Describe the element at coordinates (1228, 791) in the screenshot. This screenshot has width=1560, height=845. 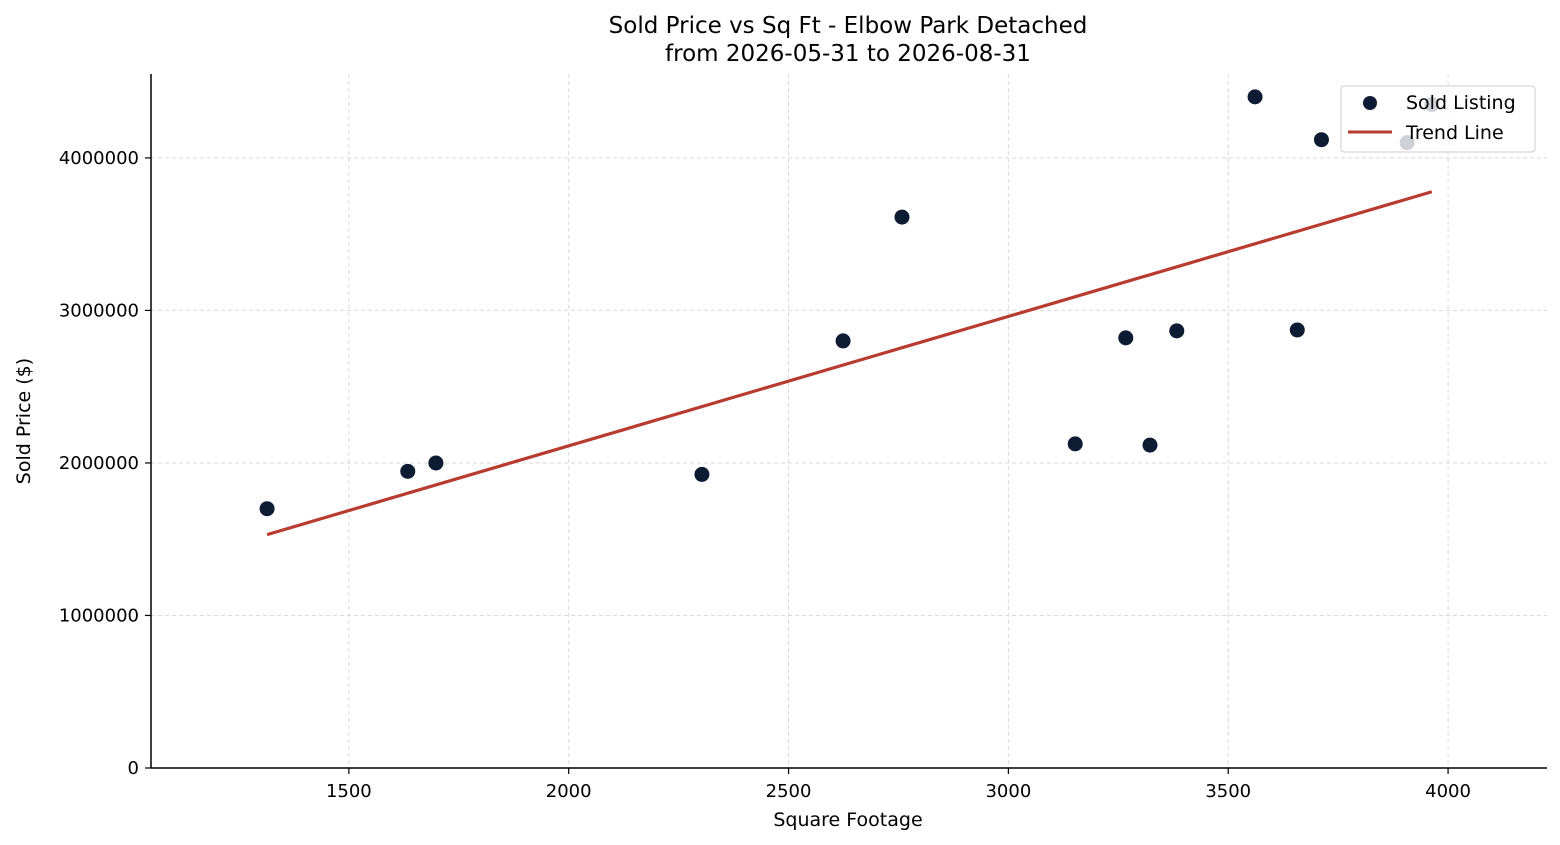
I see `x-tick-label: 3500` at that location.